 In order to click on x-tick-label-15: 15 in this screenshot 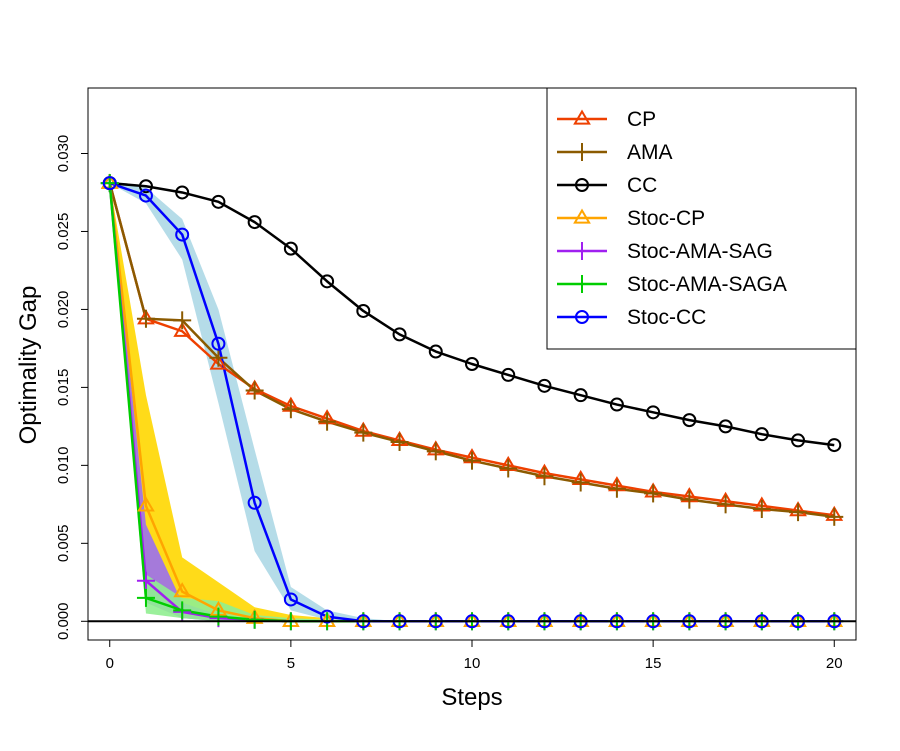, I will do `click(653, 663)`.